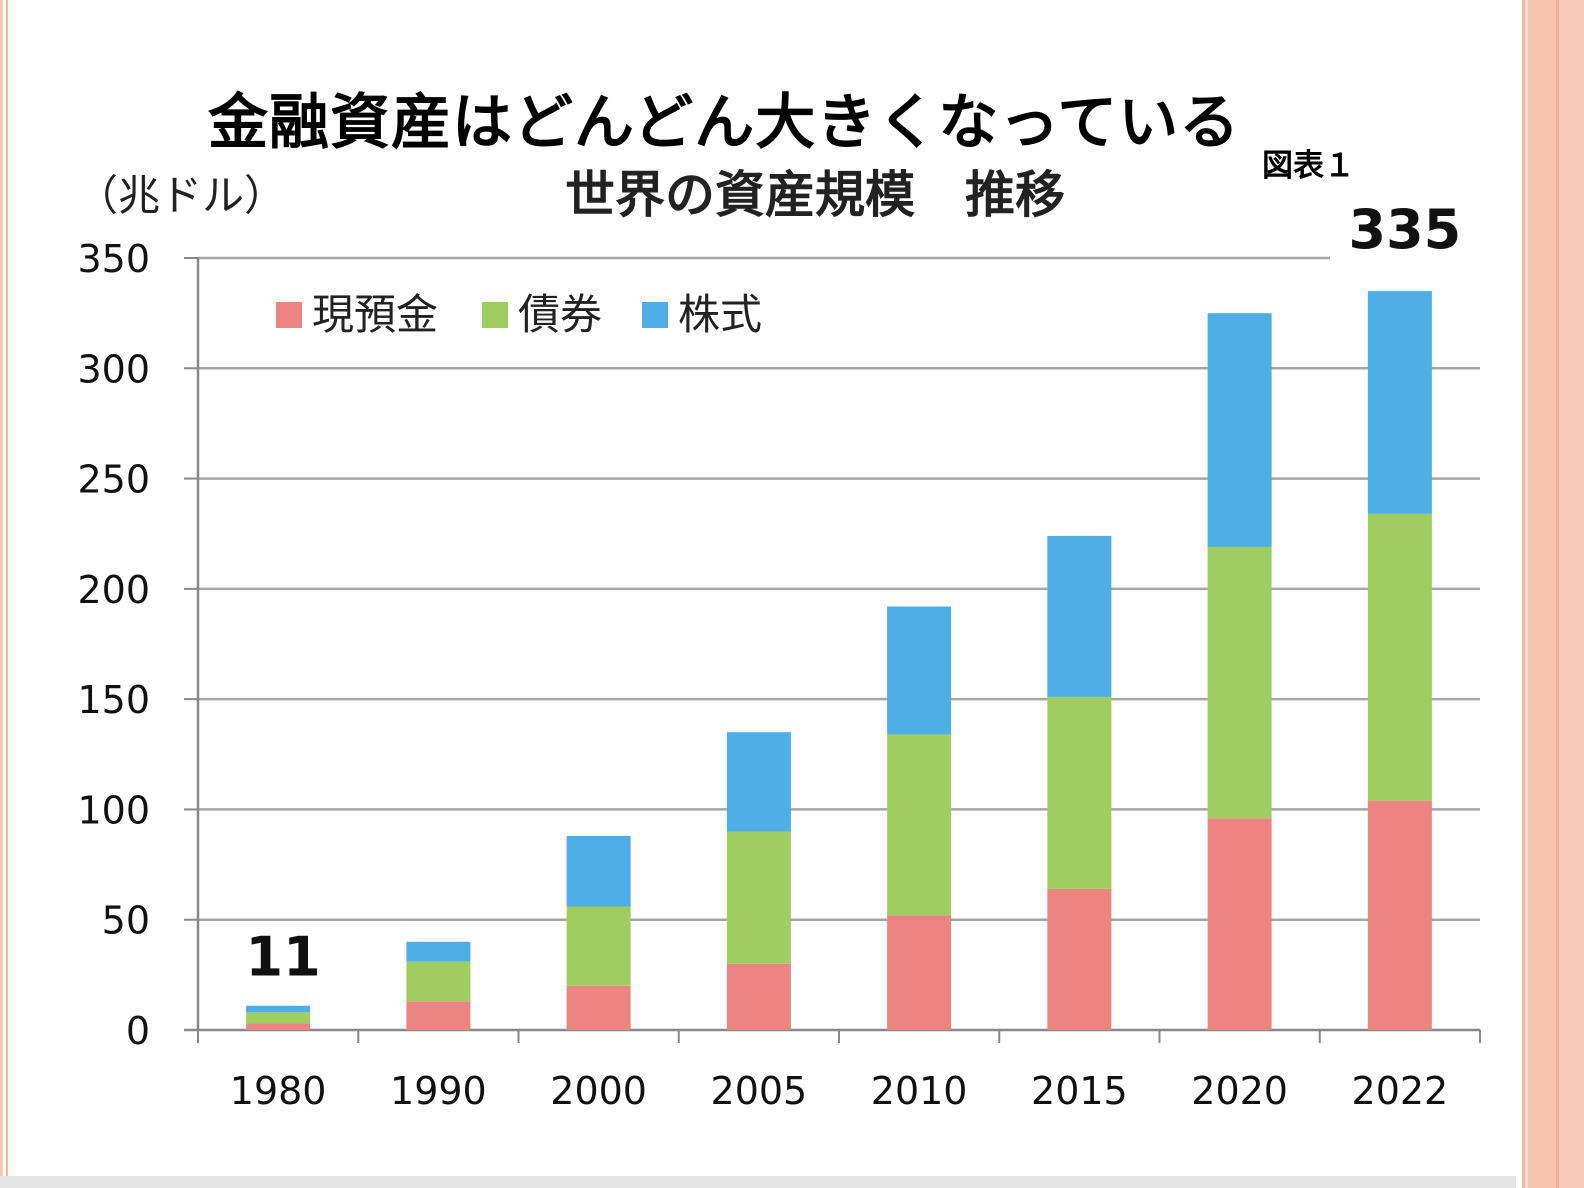 This screenshot has height=1188, width=1584. Describe the element at coordinates (1239, 430) in the screenshot. I see `bar-2020-株式` at that location.